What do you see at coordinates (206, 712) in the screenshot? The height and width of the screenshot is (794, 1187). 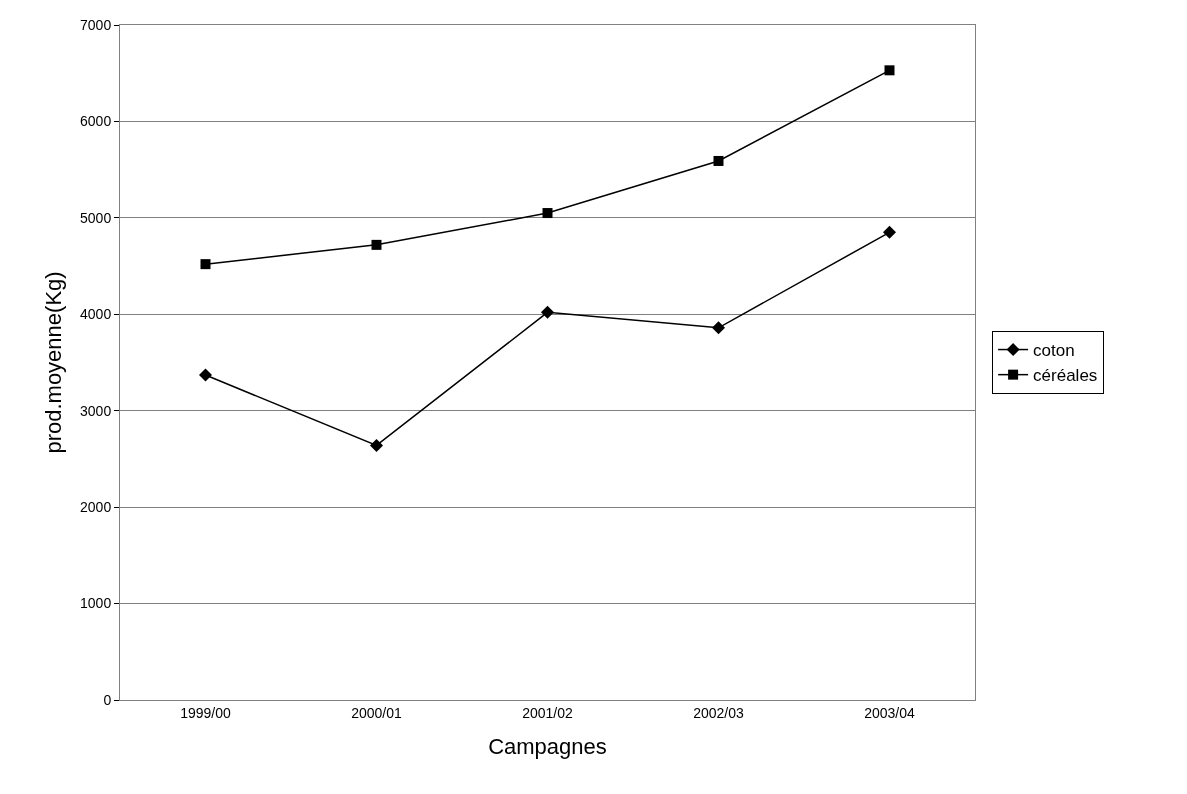 I see `x-tick-label: 1999/00` at bounding box center [206, 712].